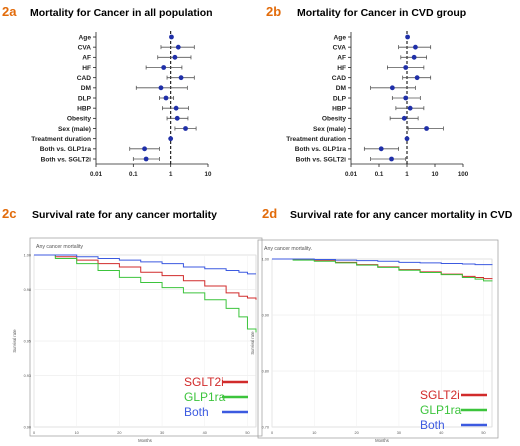 The height and width of the screenshot is (446, 520). Describe the element at coordinates (86, 58) in the screenshot. I see `row-label: AF` at that location.